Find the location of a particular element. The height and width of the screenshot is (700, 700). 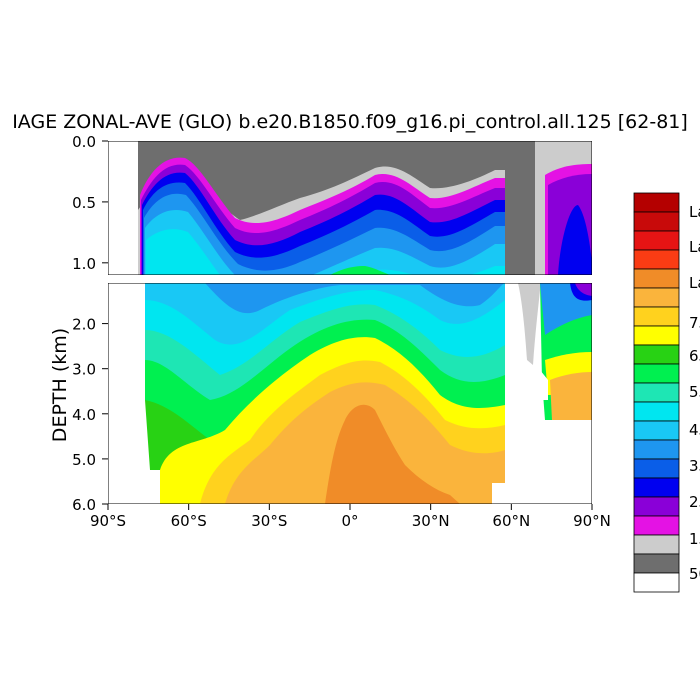

y-tick-label: 4.0 is located at coordinates (84, 415).